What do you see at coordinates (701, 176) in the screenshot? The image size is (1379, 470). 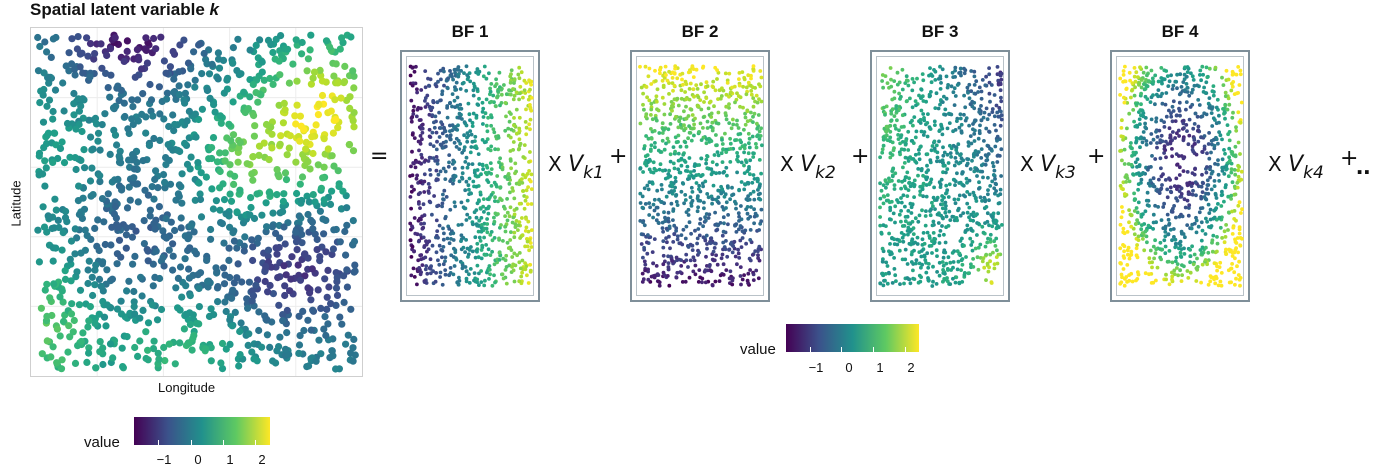 I see `bf2-scatter` at bounding box center [701, 176].